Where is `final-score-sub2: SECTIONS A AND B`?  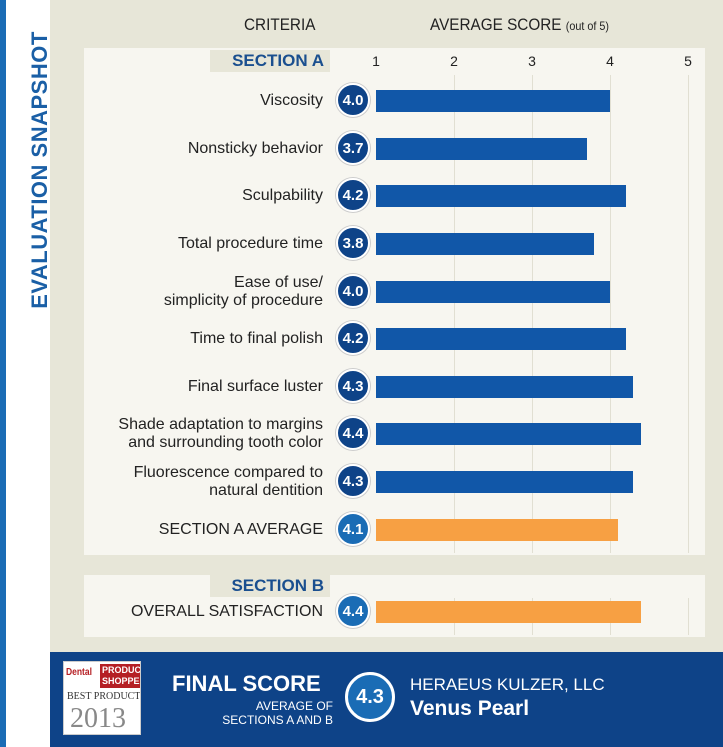
final-score-sub2: SECTIONS A AND B is located at coordinates (277, 720).